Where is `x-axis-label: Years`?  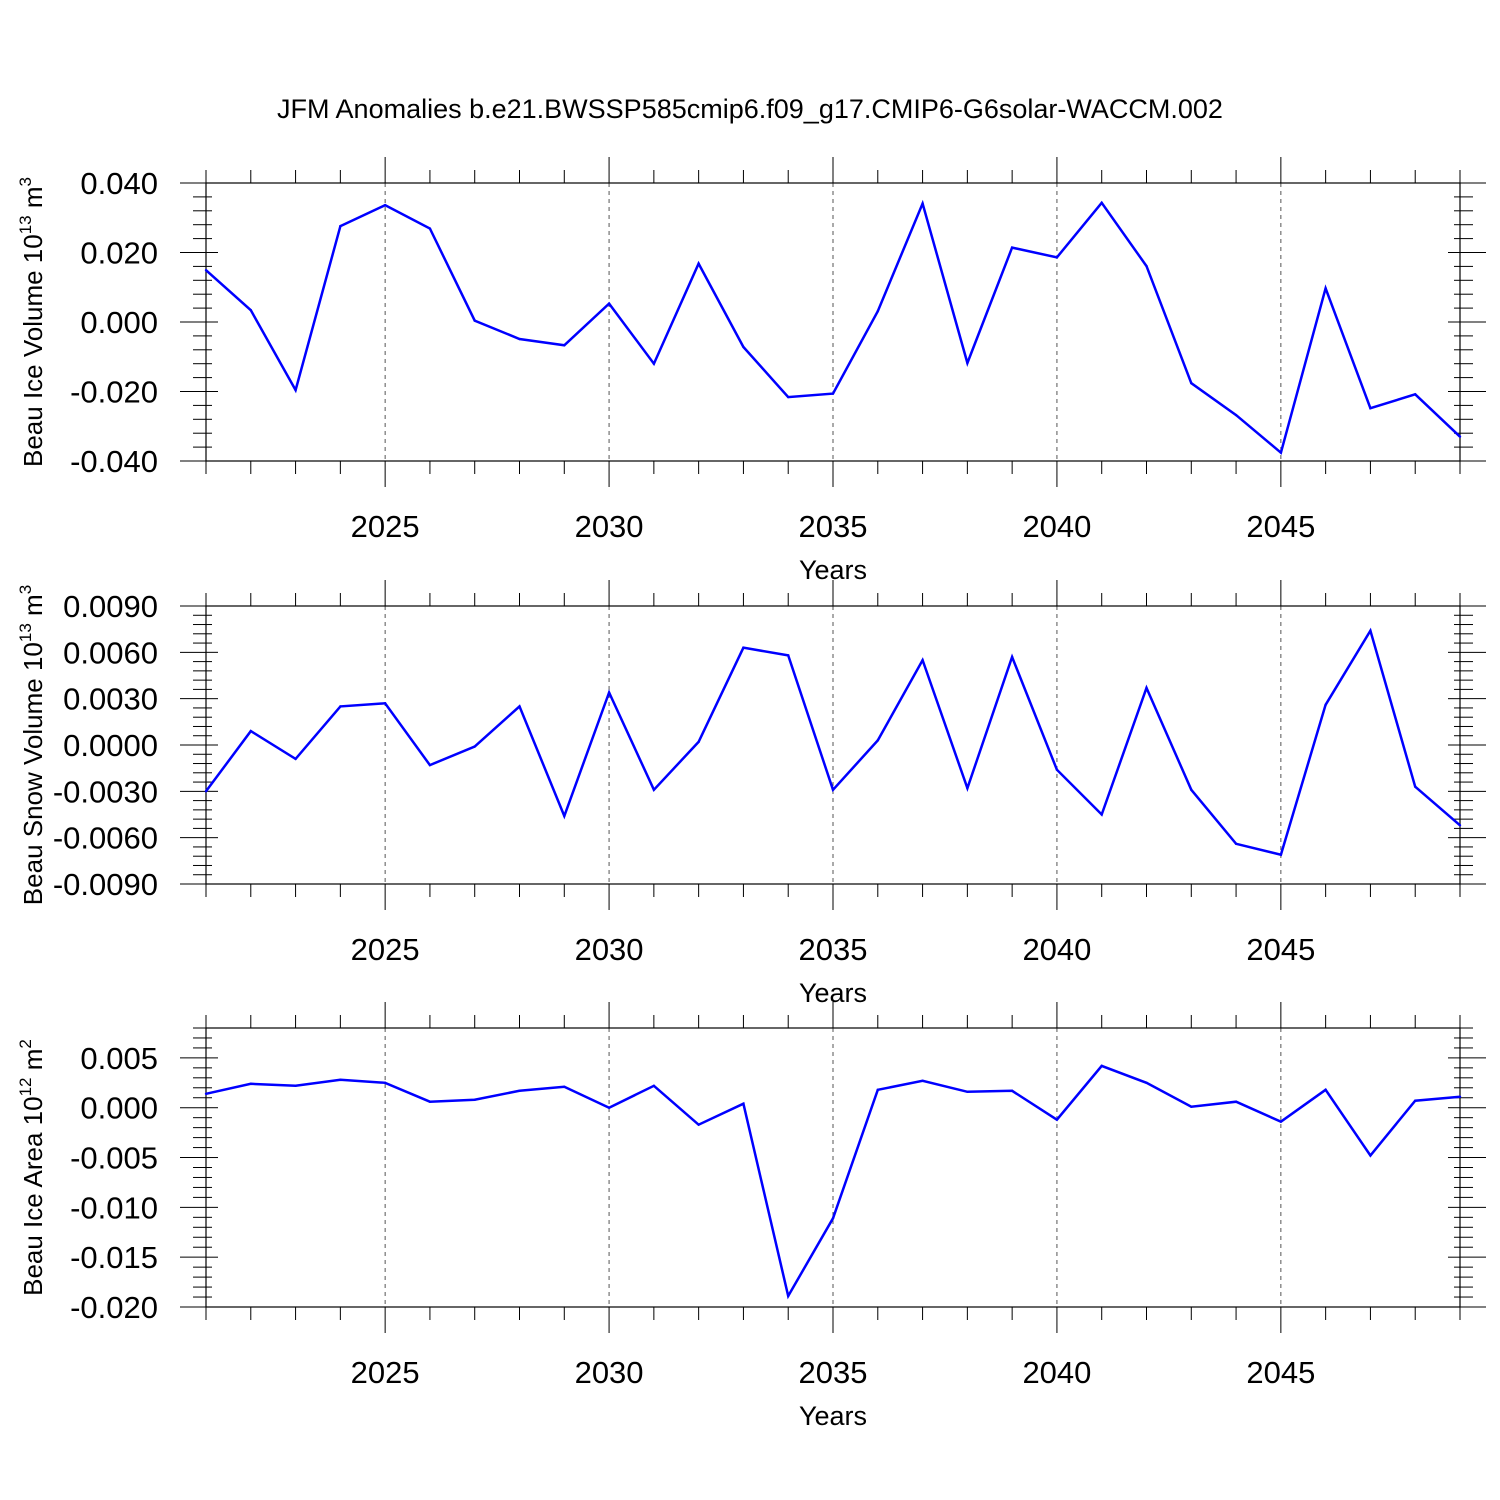 x-axis-label: Years is located at coordinates (833, 1416).